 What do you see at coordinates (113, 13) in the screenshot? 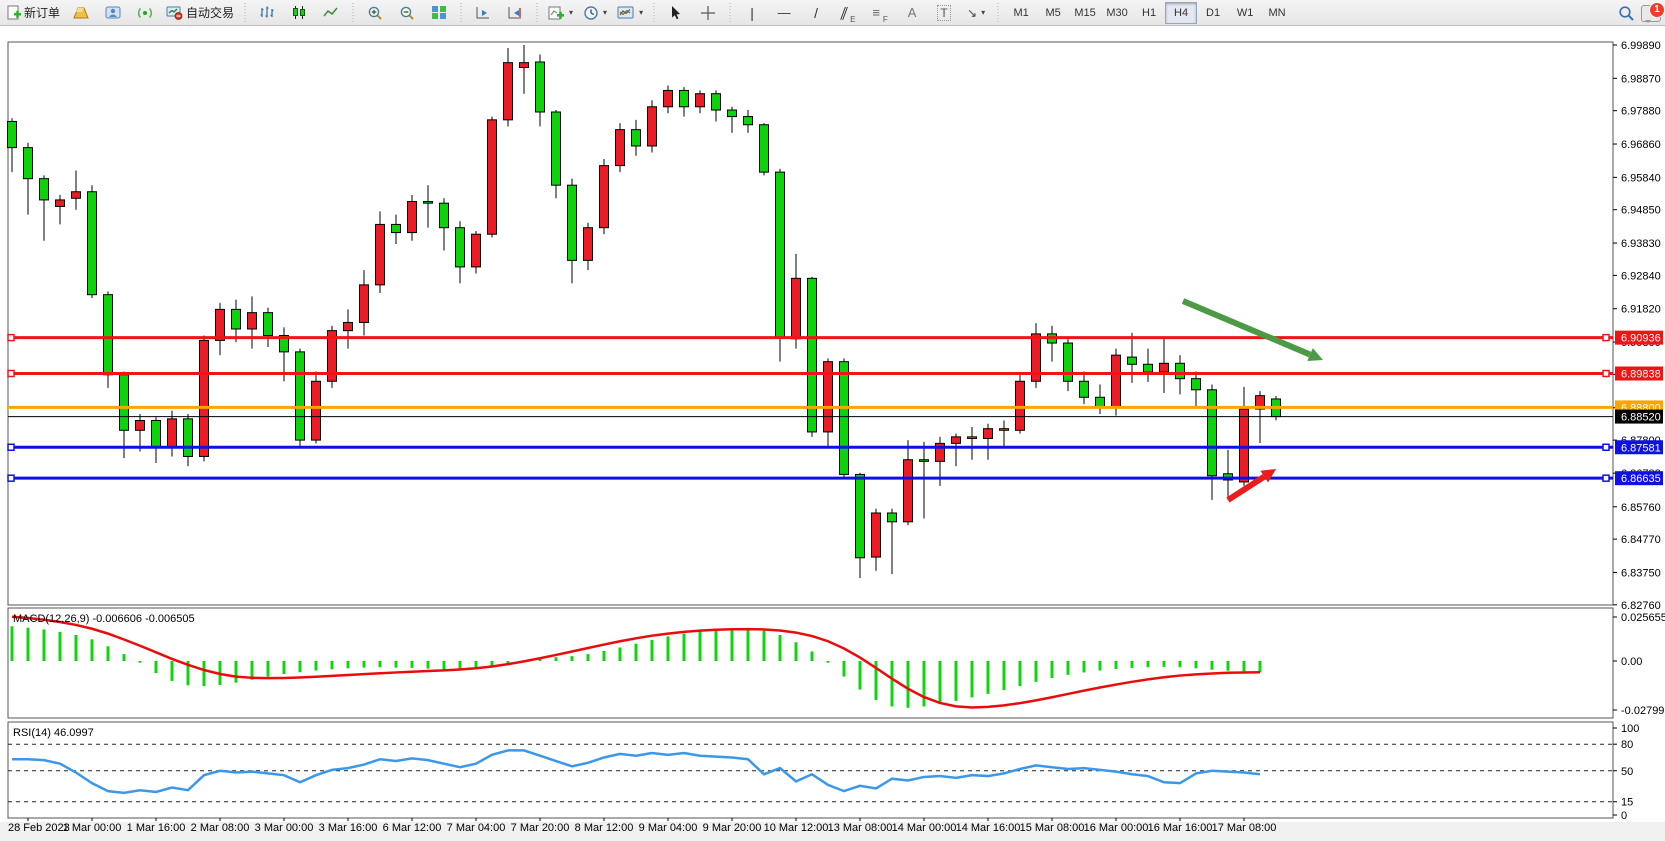
I see `profile-button` at bounding box center [113, 13].